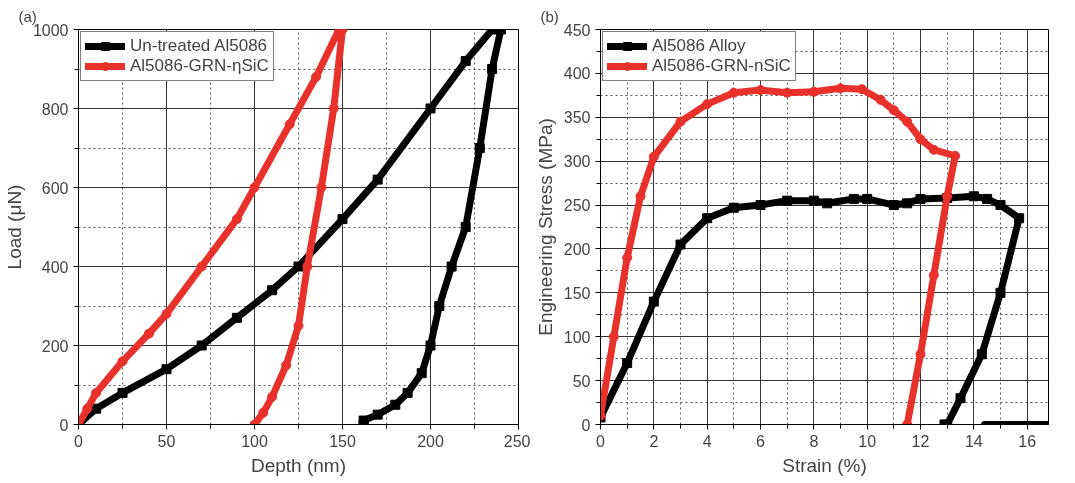 The width and height of the screenshot is (1075, 483). I want to click on x-tick-label: 10, so click(867, 441).